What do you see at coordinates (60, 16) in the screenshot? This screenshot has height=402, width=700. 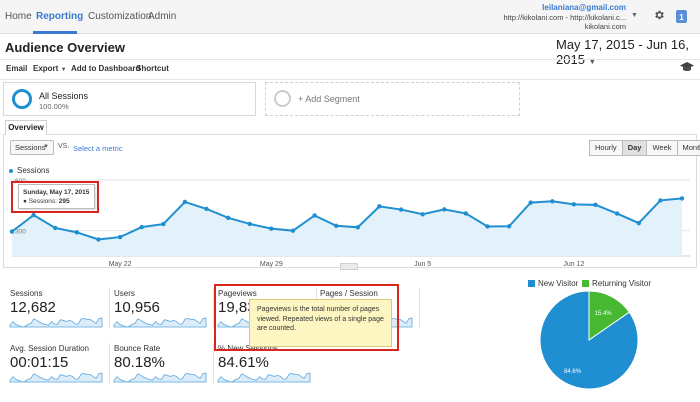 I see `nav-reporting: Reporting` at bounding box center [60, 16].